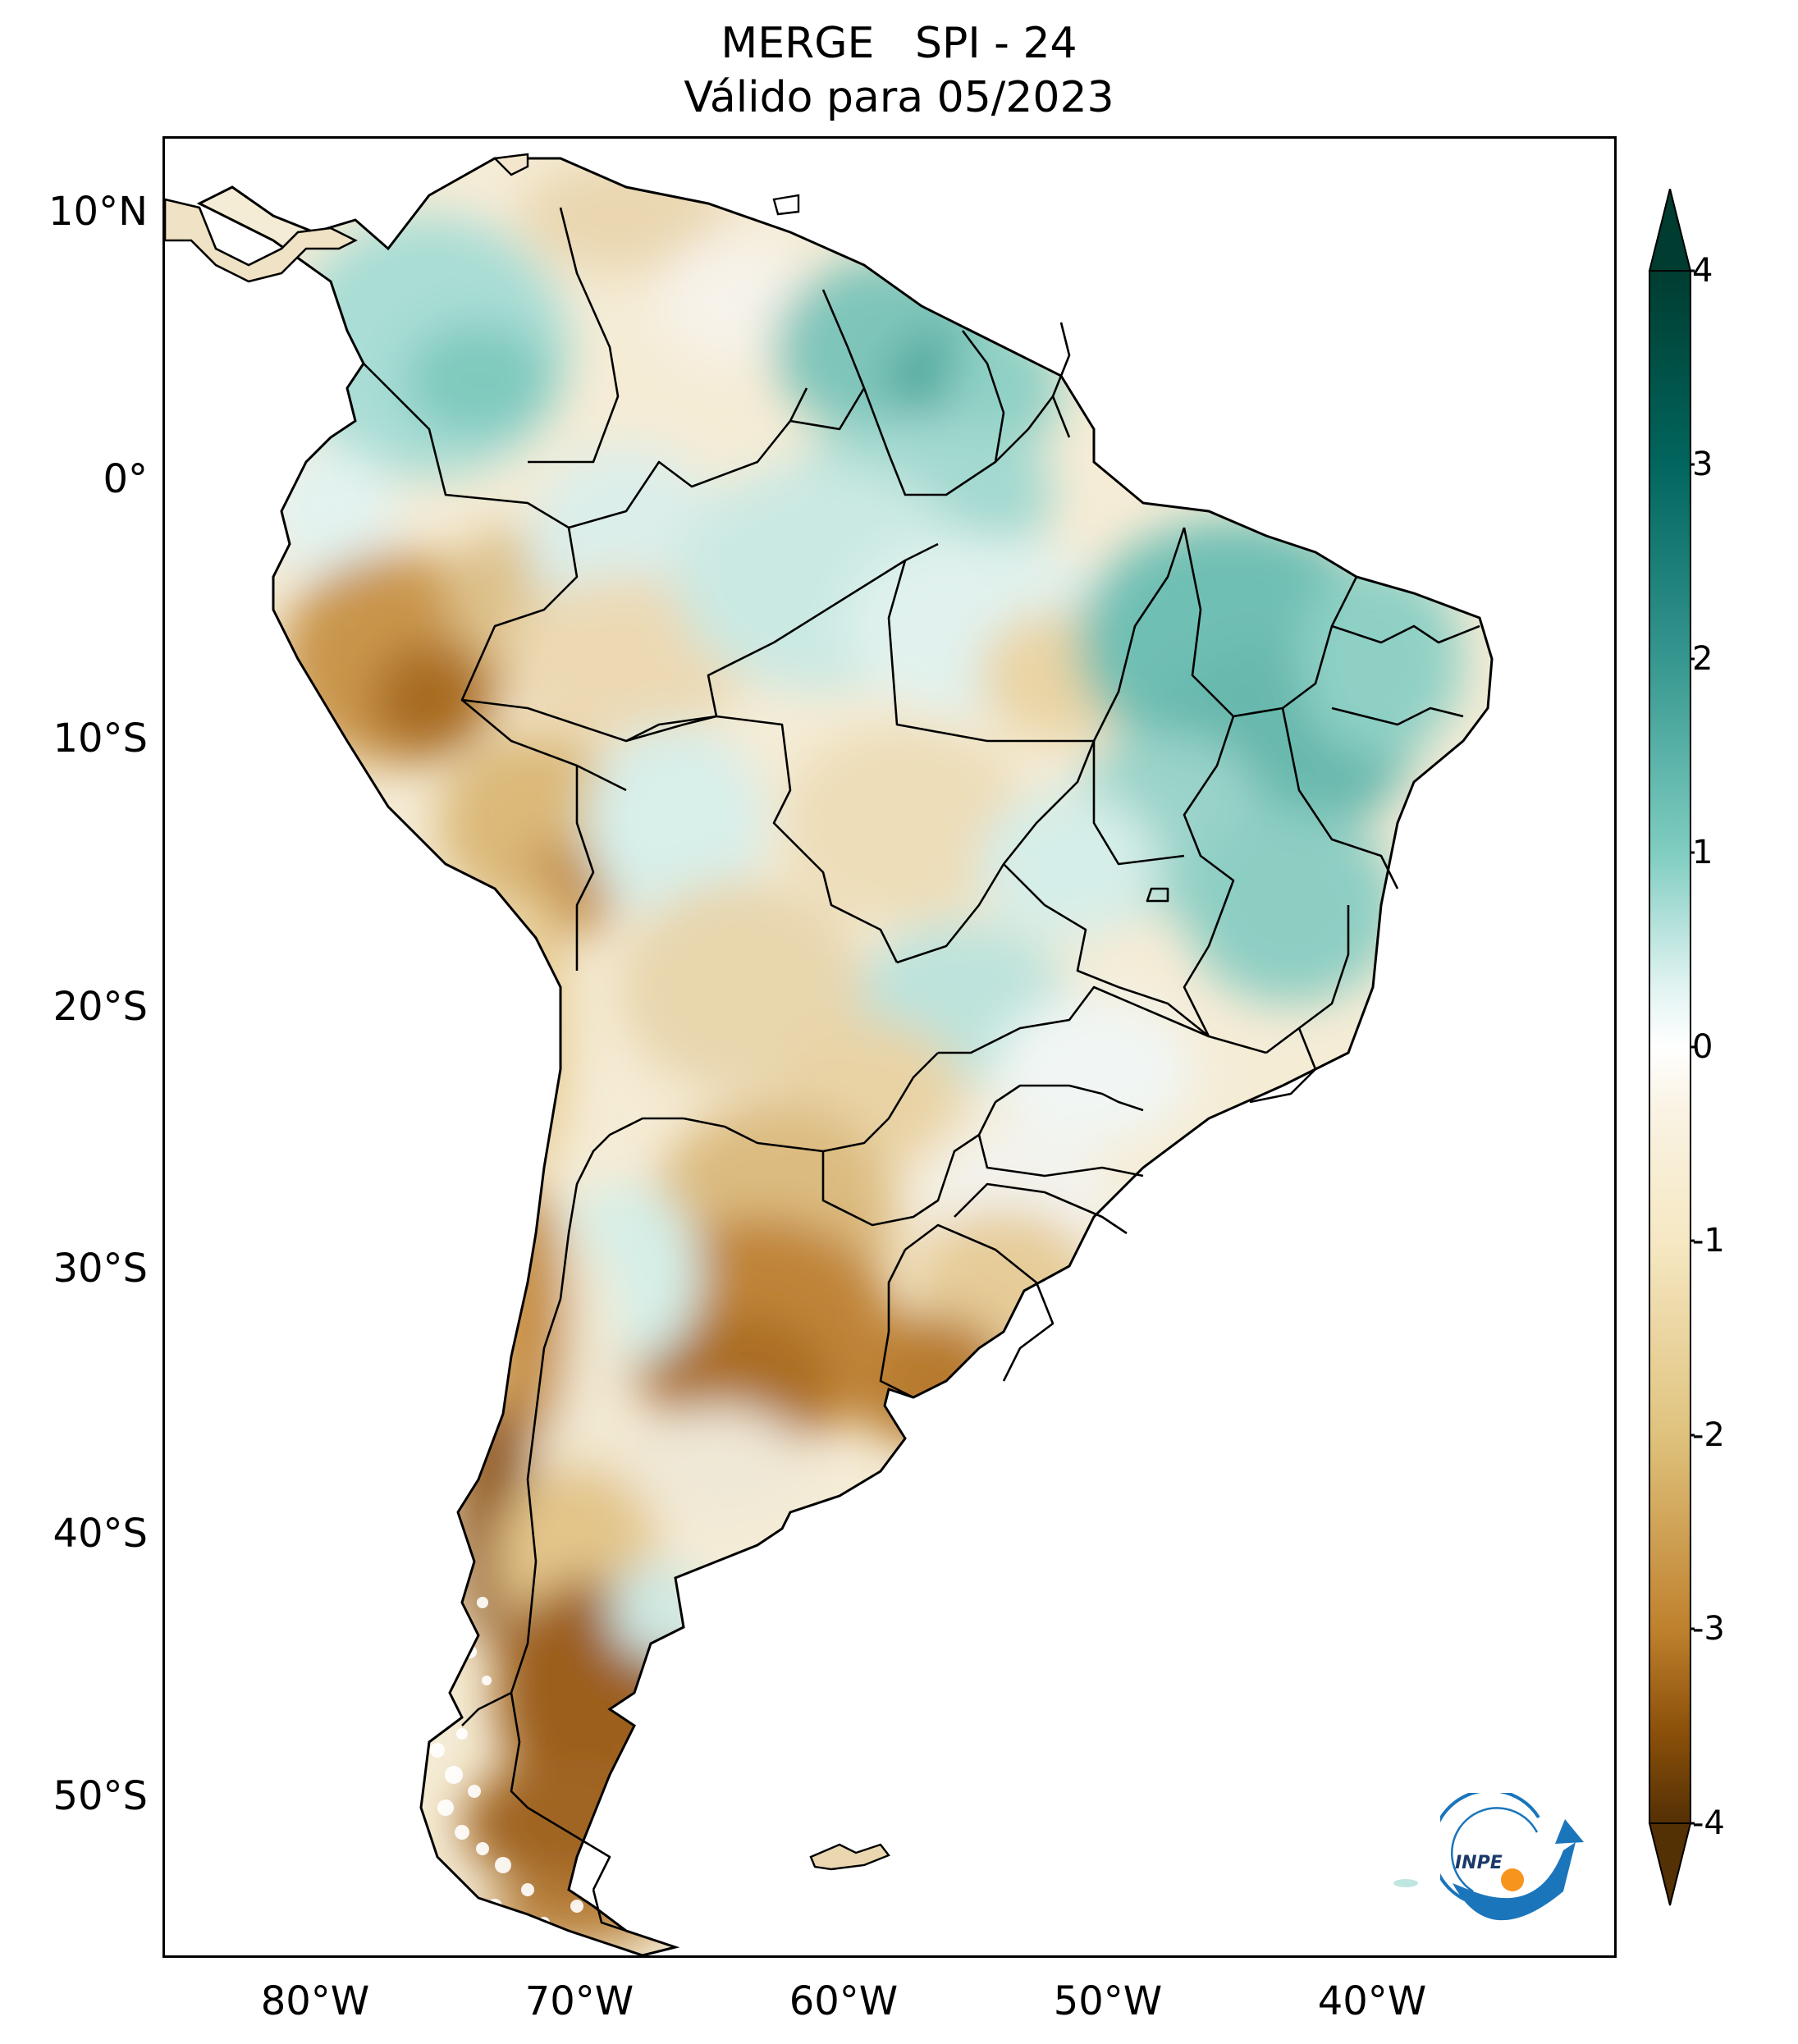 The image size is (1798, 2044). What do you see at coordinates (315, 2001) in the screenshot?
I see `lon-label-80w: 80°W` at bounding box center [315, 2001].